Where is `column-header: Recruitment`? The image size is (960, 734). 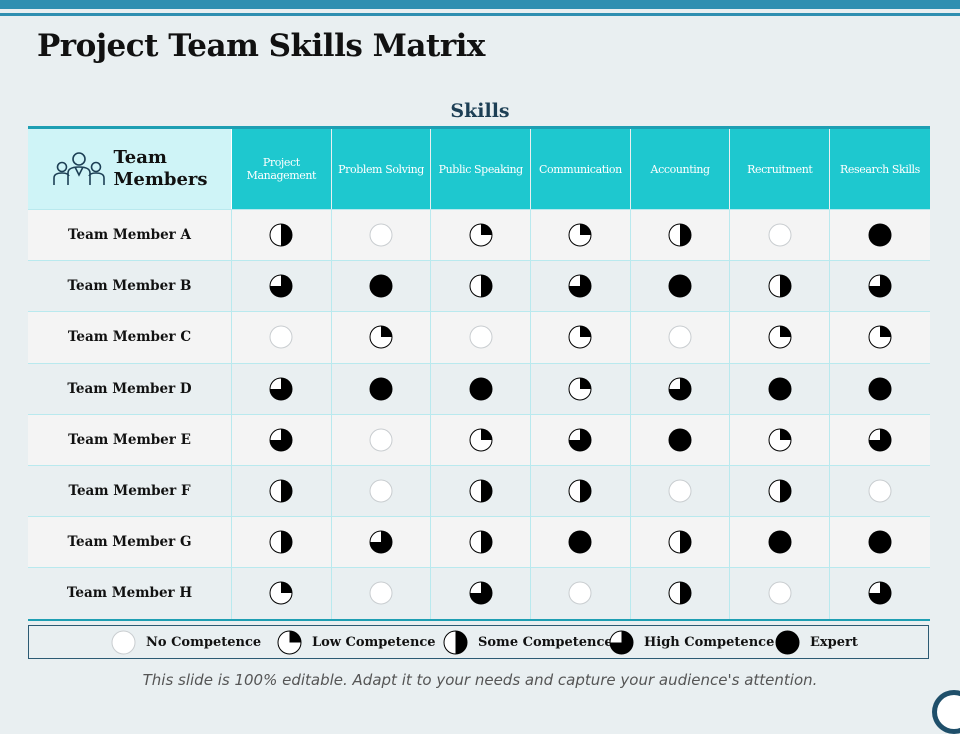 column-header: Recruitment is located at coordinates (780, 169).